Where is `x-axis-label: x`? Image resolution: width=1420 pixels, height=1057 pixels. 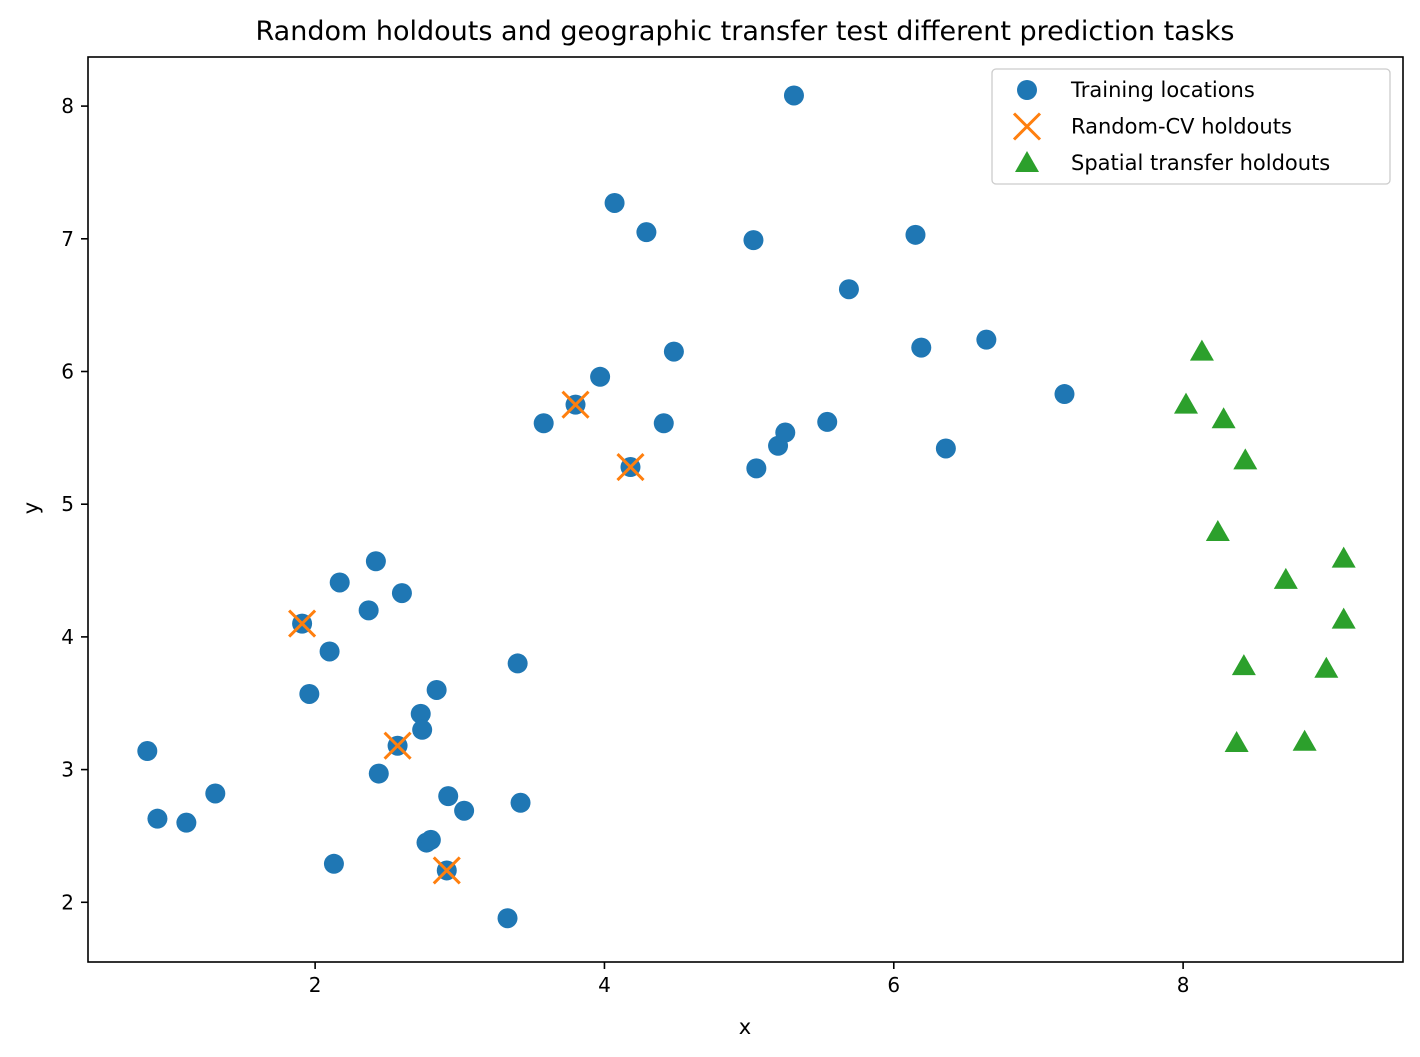
x-axis-label: x is located at coordinates (745, 1027).